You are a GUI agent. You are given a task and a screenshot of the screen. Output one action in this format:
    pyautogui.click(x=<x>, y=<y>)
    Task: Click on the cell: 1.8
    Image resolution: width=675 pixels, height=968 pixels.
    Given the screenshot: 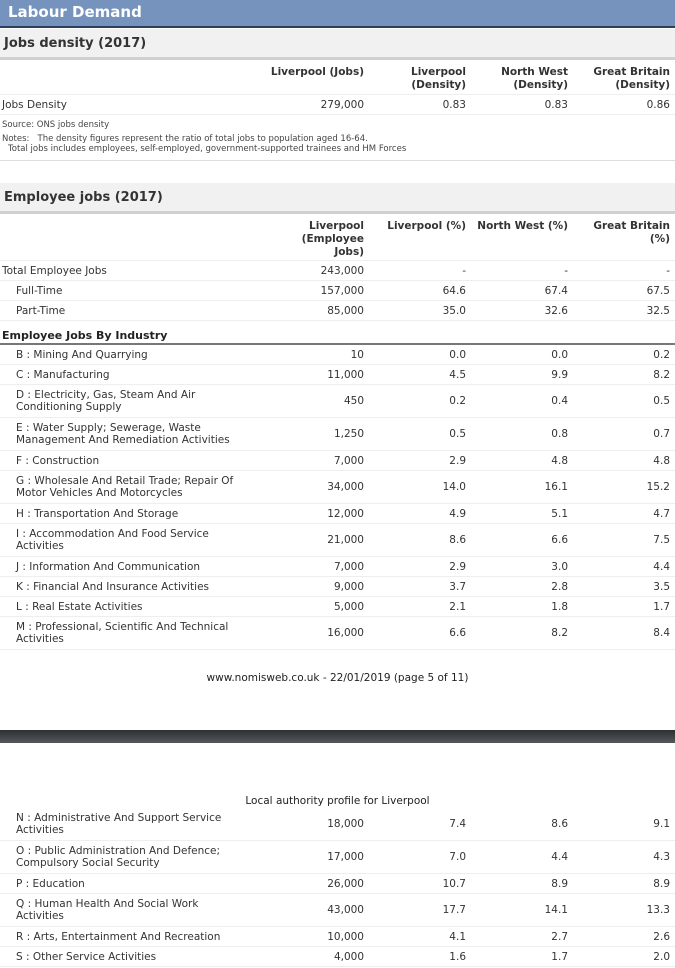 What is the action you would take?
    pyautogui.click(x=559, y=606)
    